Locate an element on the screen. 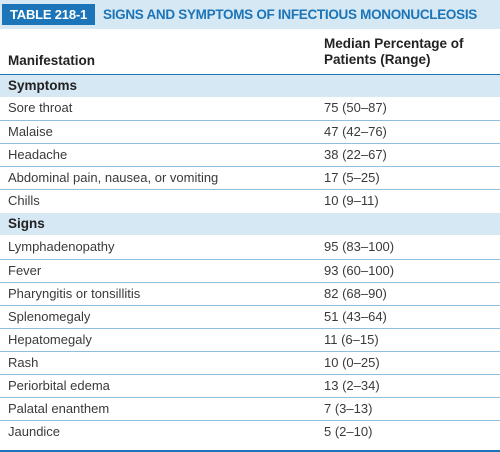 The height and width of the screenshot is (452, 500). table-row: Hepatomegaly 11 (6–15) is located at coordinates (250, 339).